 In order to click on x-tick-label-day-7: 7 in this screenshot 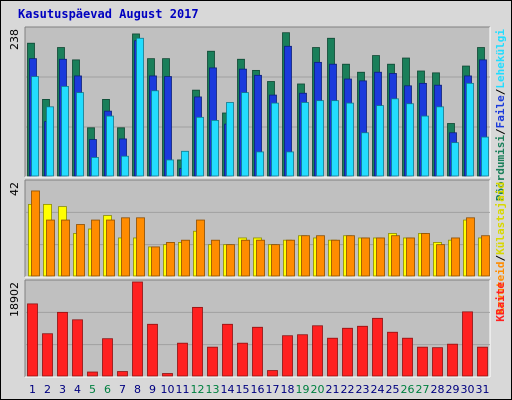, I will do `click(122, 389)`.